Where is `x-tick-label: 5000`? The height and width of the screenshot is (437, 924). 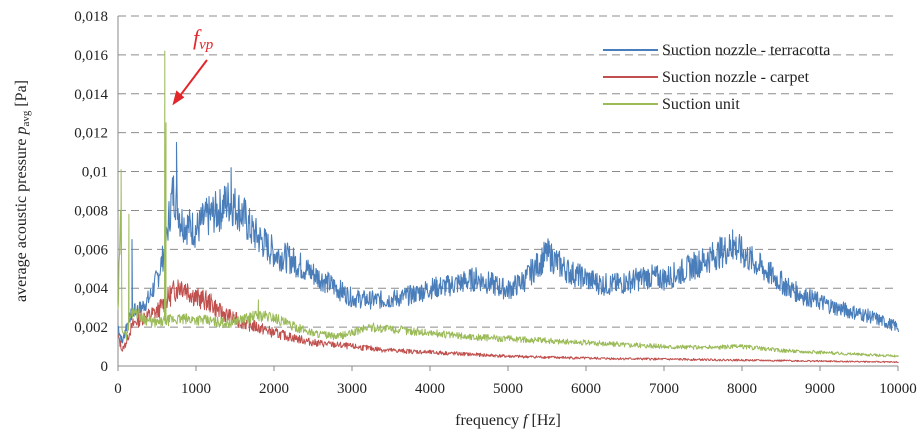 x-tick-label: 5000 is located at coordinates (508, 389).